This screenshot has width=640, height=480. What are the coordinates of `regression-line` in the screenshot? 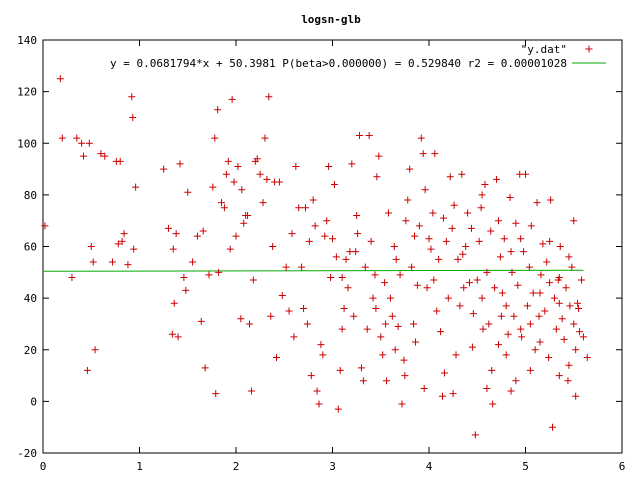 It's located at (313, 270).